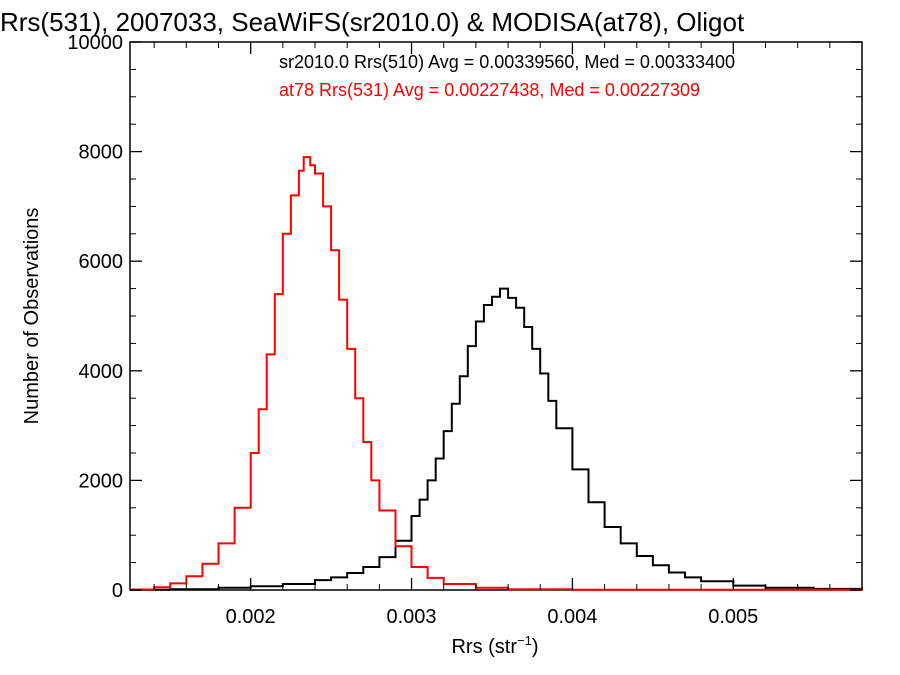 Image resolution: width=900 pixels, height=675 pixels. I want to click on y-tick-label: 10000, so click(95, 43).